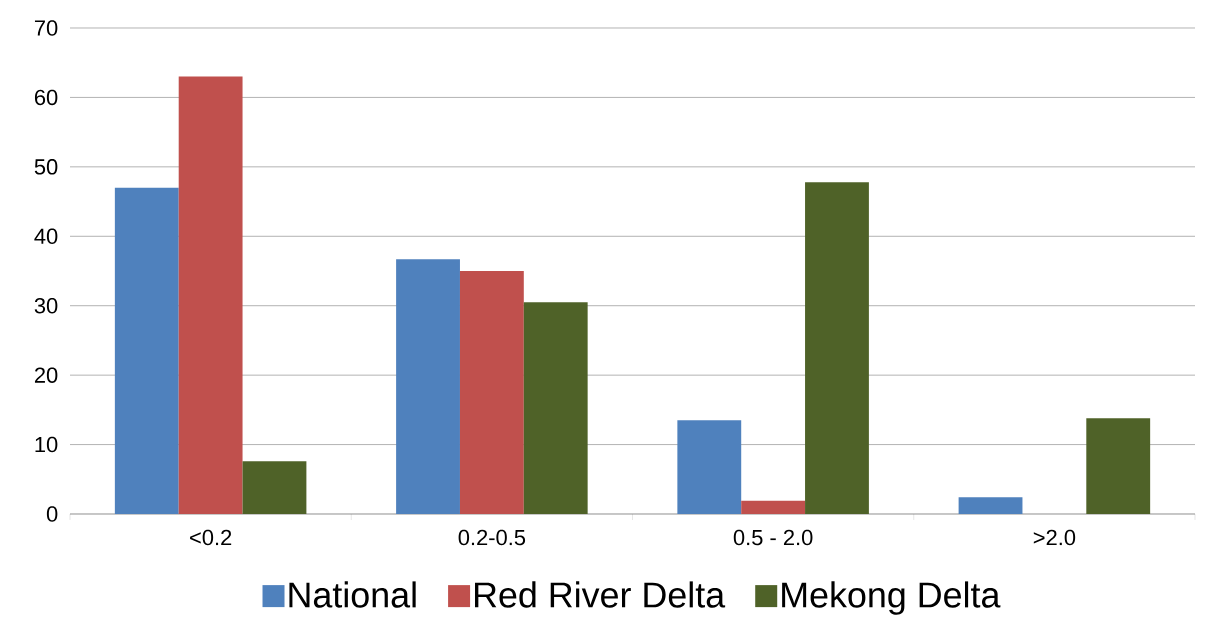 The width and height of the screenshot is (1206, 637). Describe the element at coordinates (211, 537) in the screenshot. I see `x-tick-label: <0.2` at that location.